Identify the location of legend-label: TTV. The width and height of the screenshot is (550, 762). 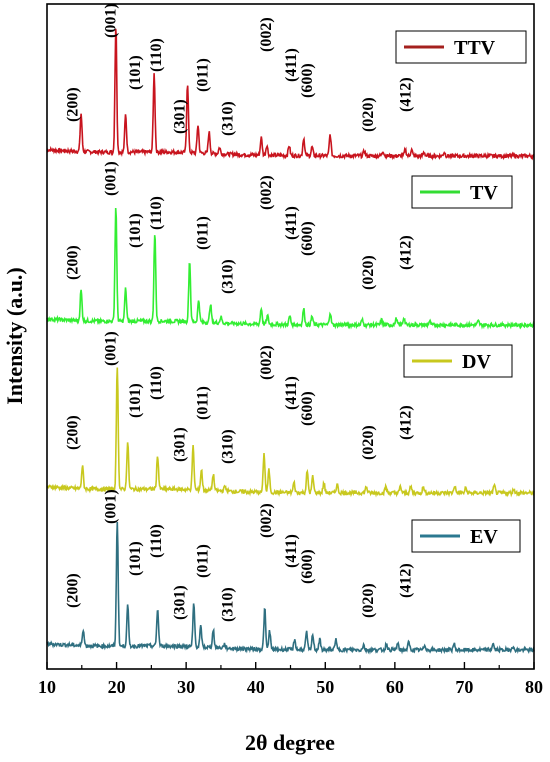
(475, 48).